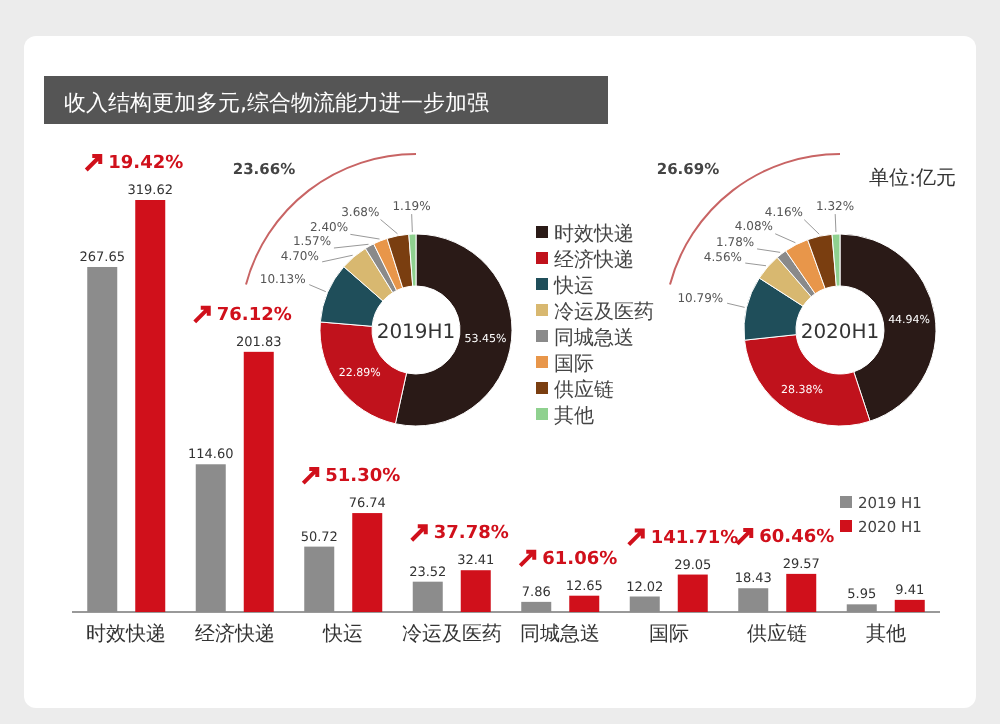 The image size is (1000, 724). Describe the element at coordinates (342, 634) in the screenshot. I see `x-tick-label: 快运` at that location.